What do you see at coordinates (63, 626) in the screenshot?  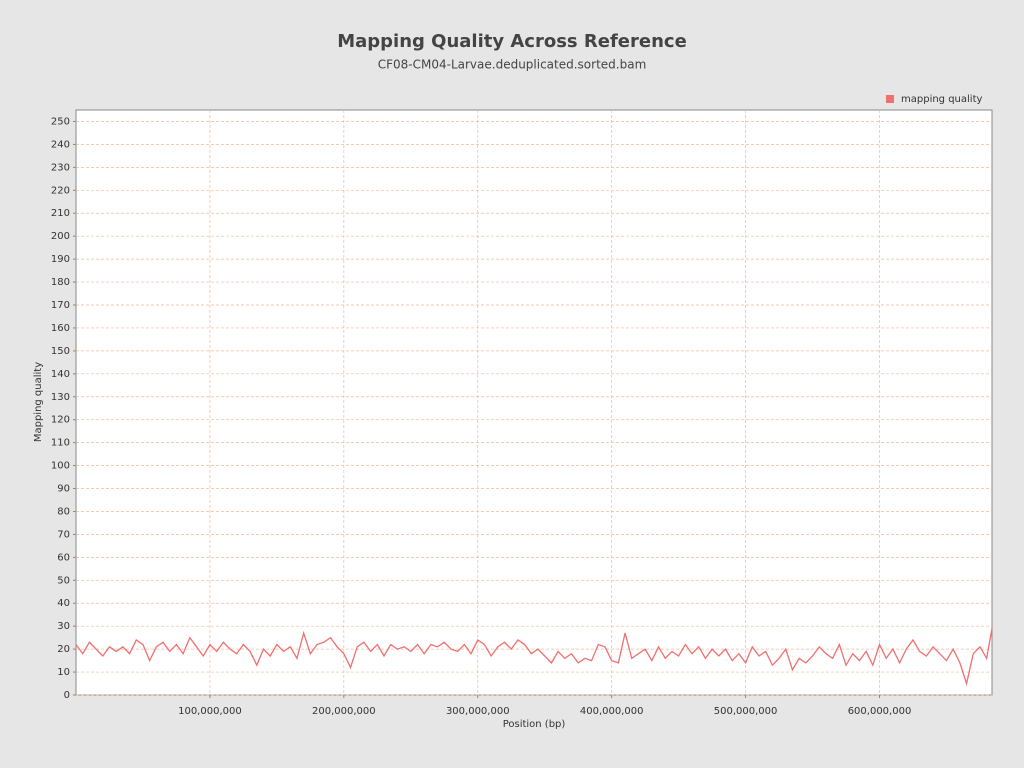 I see `y-tick-label: 30` at bounding box center [63, 626].